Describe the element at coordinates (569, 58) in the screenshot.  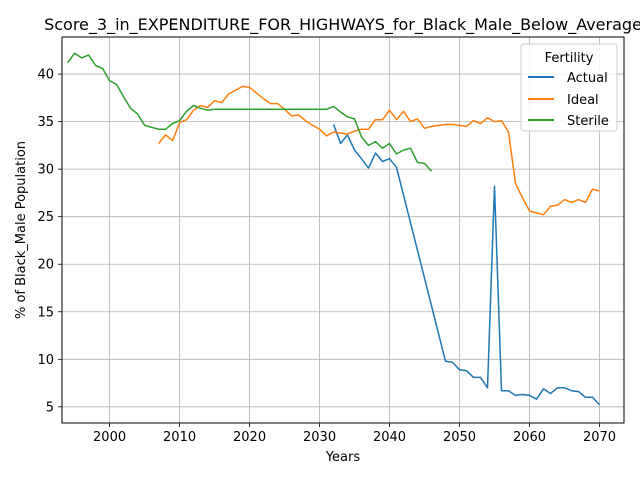
I see `legend-title: Fertility` at that location.